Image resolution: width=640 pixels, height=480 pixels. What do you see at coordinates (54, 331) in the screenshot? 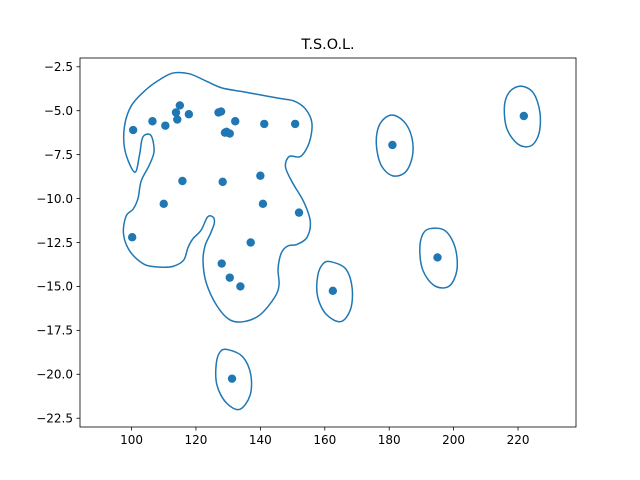
I see `y-tick-label-6: −17.5` at bounding box center [54, 331].